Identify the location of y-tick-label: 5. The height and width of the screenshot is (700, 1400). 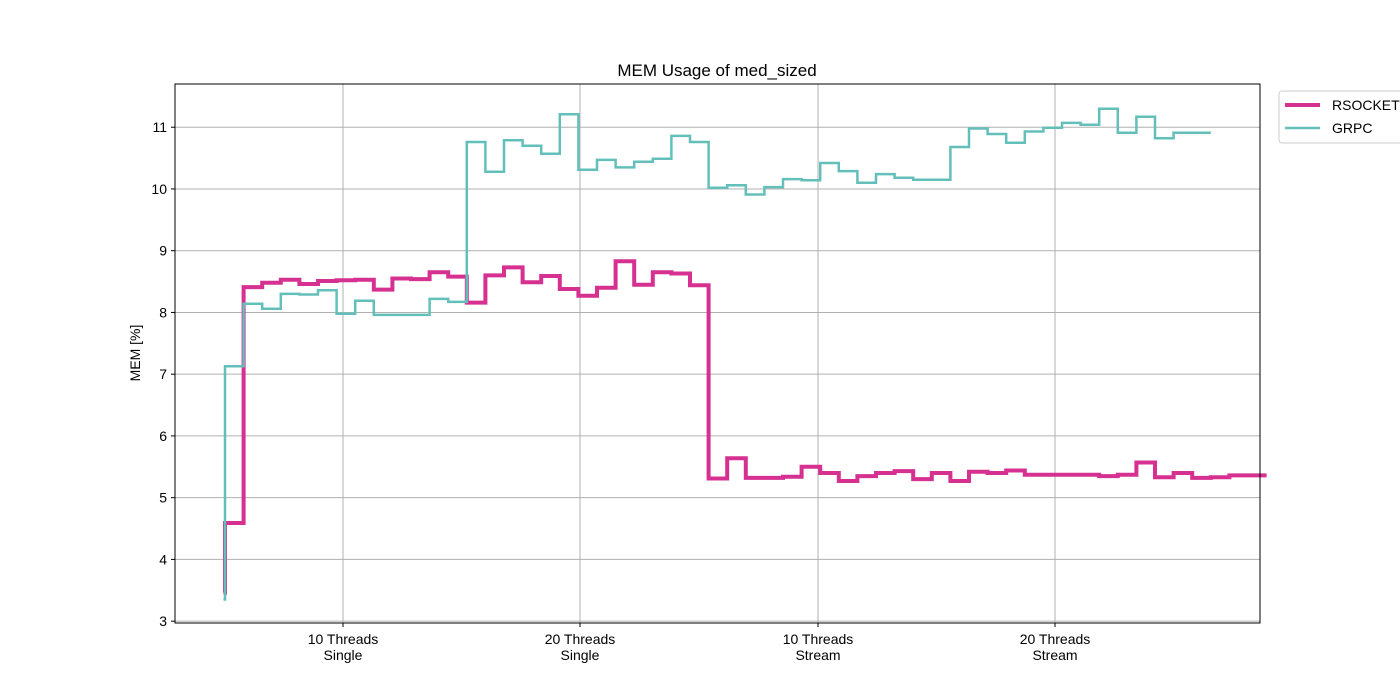
(163, 498).